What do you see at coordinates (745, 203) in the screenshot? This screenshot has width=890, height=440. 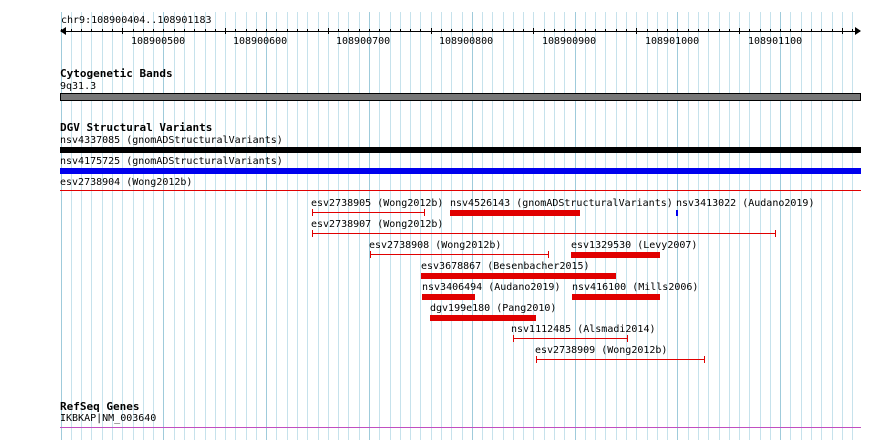 I see `variant-label: nsv3413022 (Audano2019)` at bounding box center [745, 203].